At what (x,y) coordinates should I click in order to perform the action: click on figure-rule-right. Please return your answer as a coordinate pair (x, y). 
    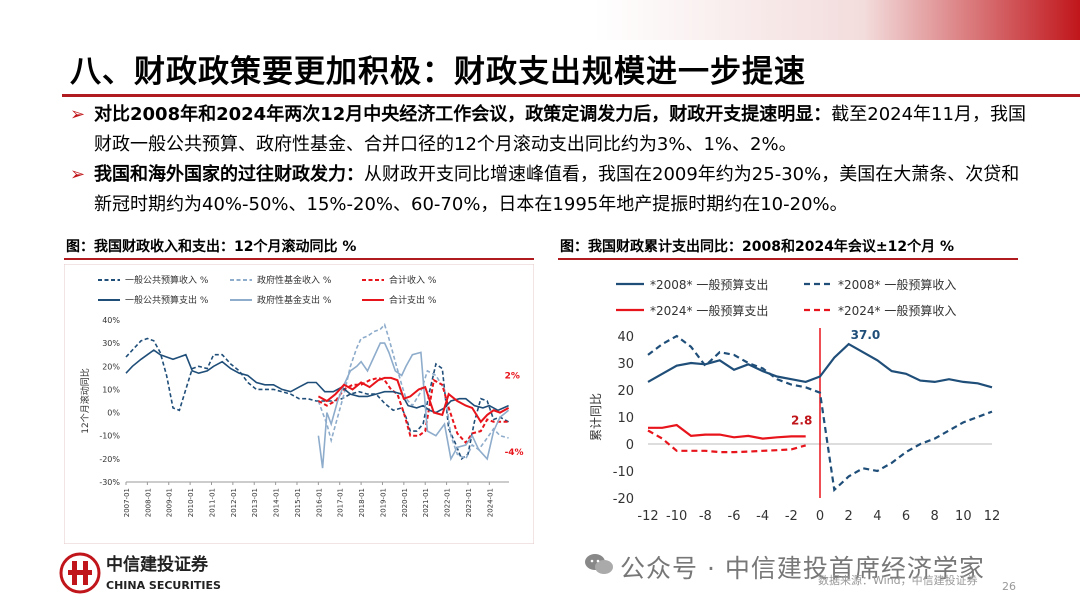
    Looking at the image, I should click on (788, 259).